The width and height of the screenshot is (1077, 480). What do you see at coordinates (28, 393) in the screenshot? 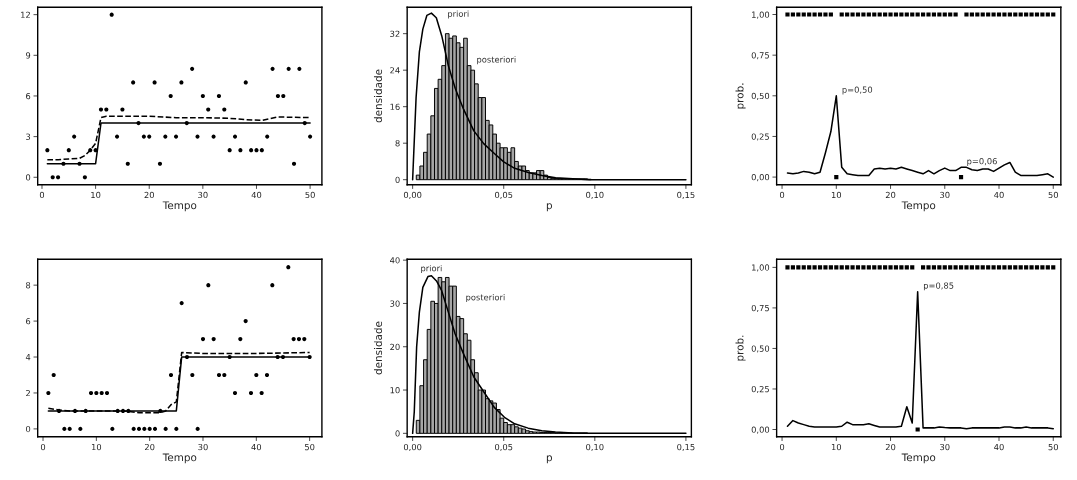
I see `y-tick-label: 2` at bounding box center [28, 393].